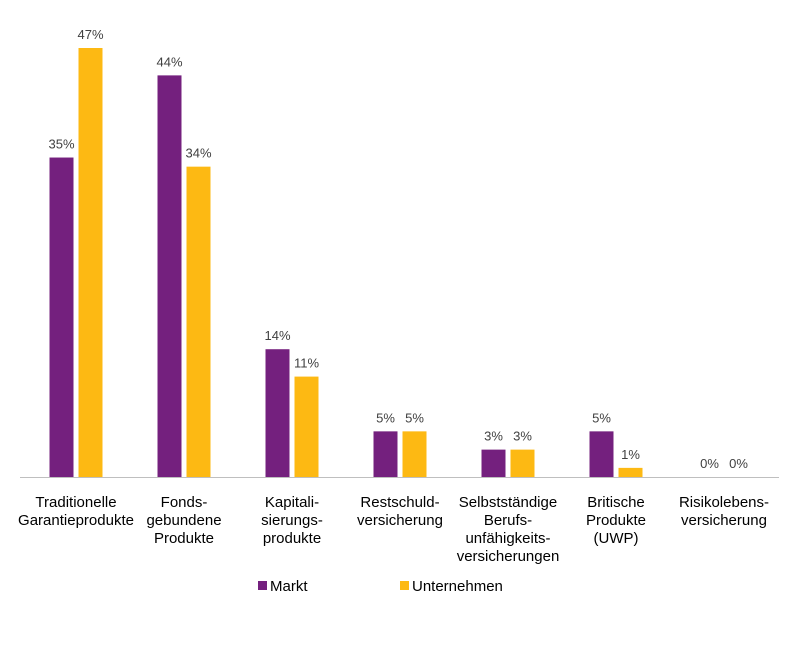 Image resolution: width=799 pixels, height=664 pixels. I want to click on category-label-5: Britische Produkte (UWP), so click(616, 520).